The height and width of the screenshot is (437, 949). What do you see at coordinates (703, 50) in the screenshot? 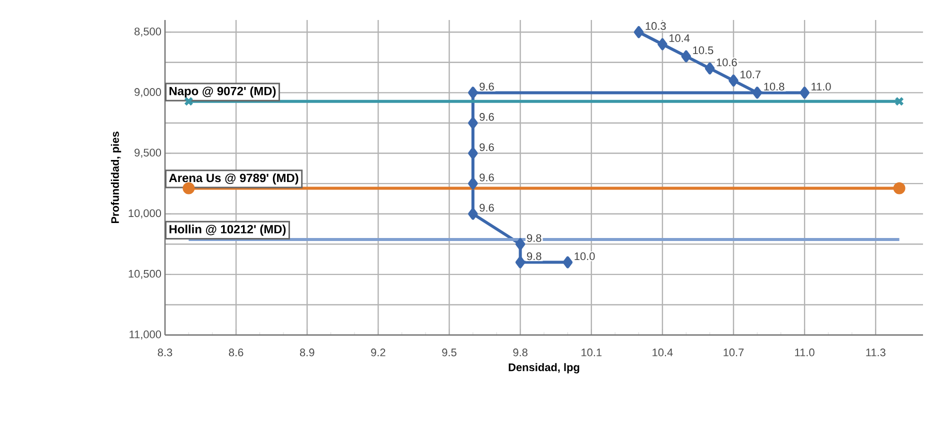
I see `annotation: 10.5` at bounding box center [703, 50].